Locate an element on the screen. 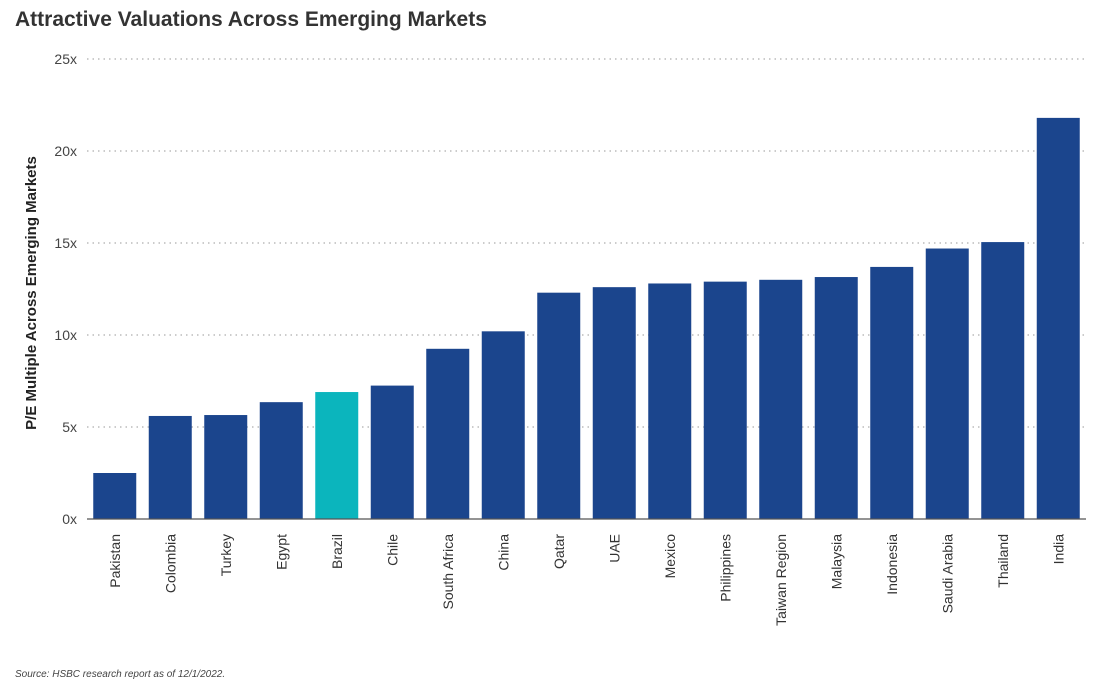 Image resolution: width=1103 pixels, height=691 pixels. y-axis-label: P/E Multiple Across Emerging Markets is located at coordinates (31, 293).